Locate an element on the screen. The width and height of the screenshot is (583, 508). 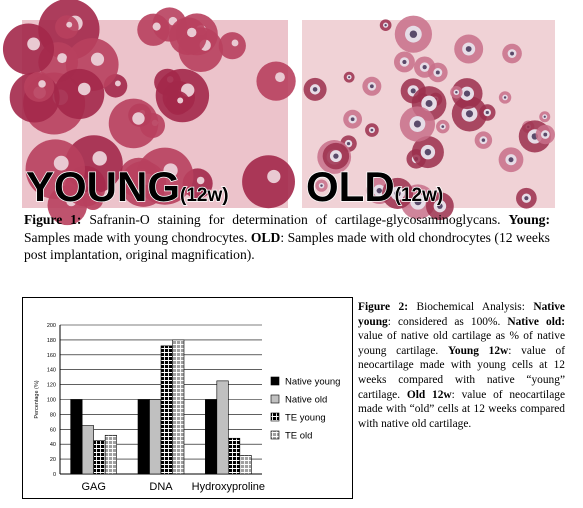
y-tick-label: 40 is located at coordinates (53, 445).